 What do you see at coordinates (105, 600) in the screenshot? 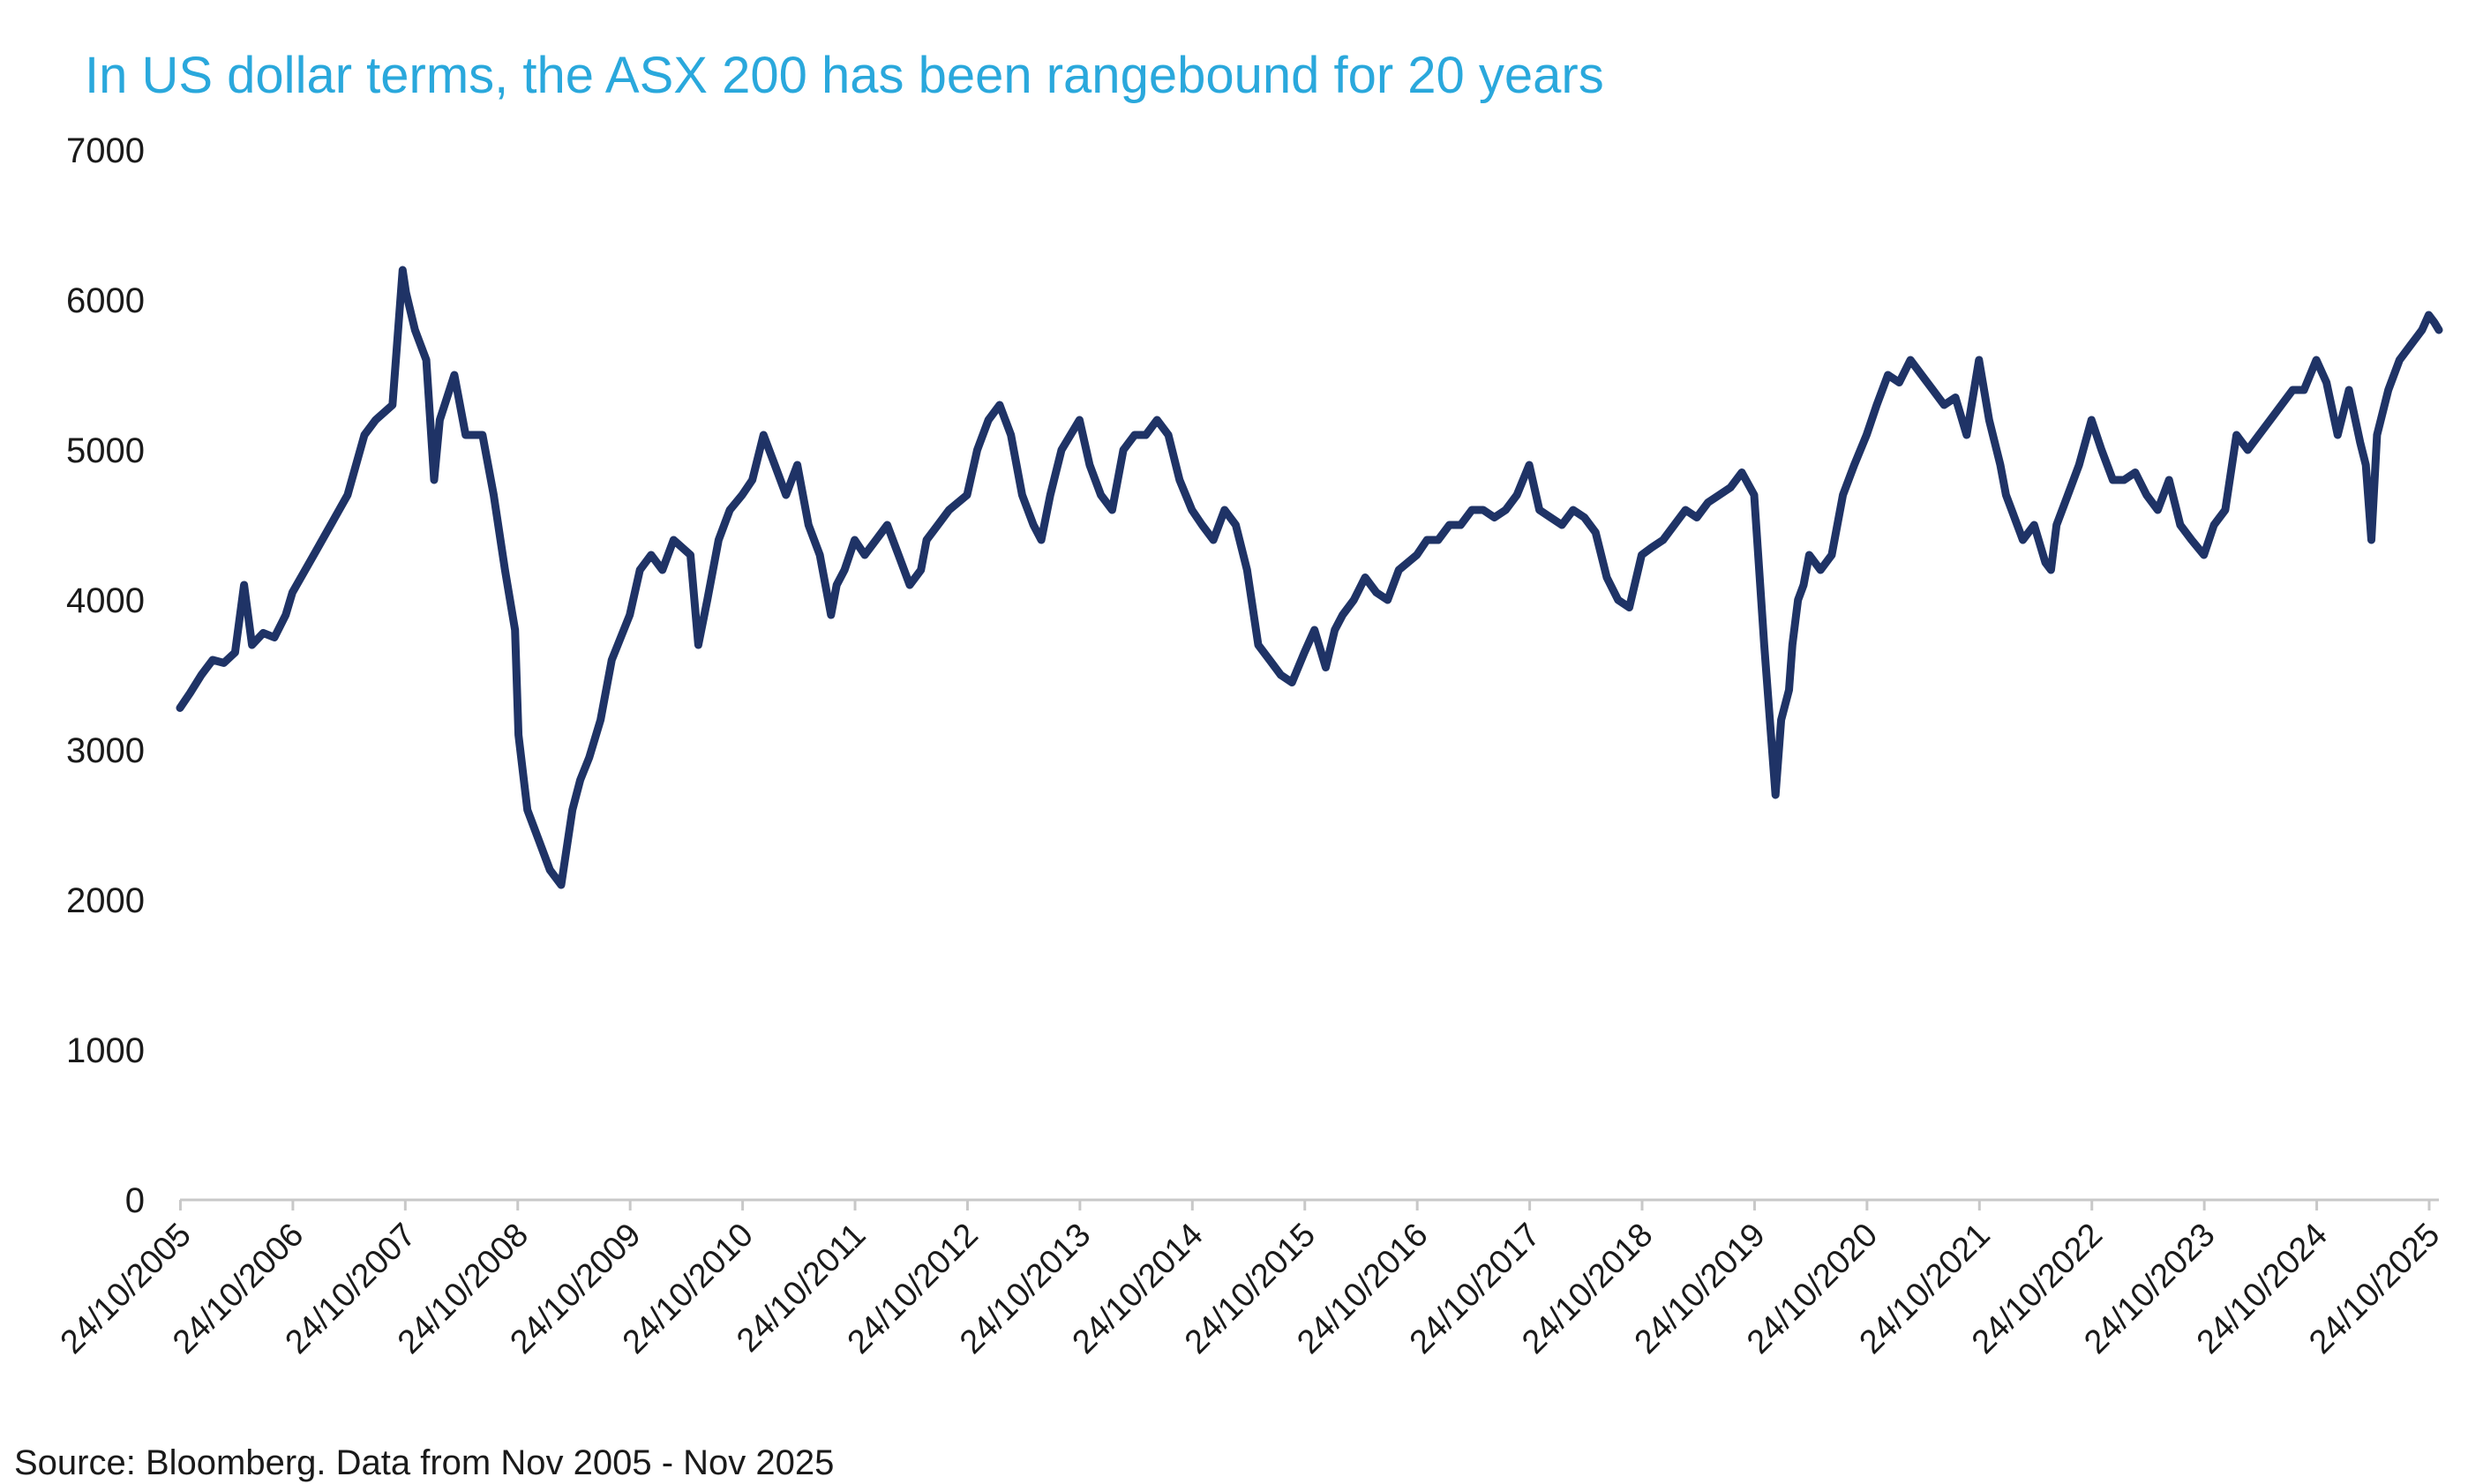
I see `y-tick-label: 4000` at bounding box center [105, 600].